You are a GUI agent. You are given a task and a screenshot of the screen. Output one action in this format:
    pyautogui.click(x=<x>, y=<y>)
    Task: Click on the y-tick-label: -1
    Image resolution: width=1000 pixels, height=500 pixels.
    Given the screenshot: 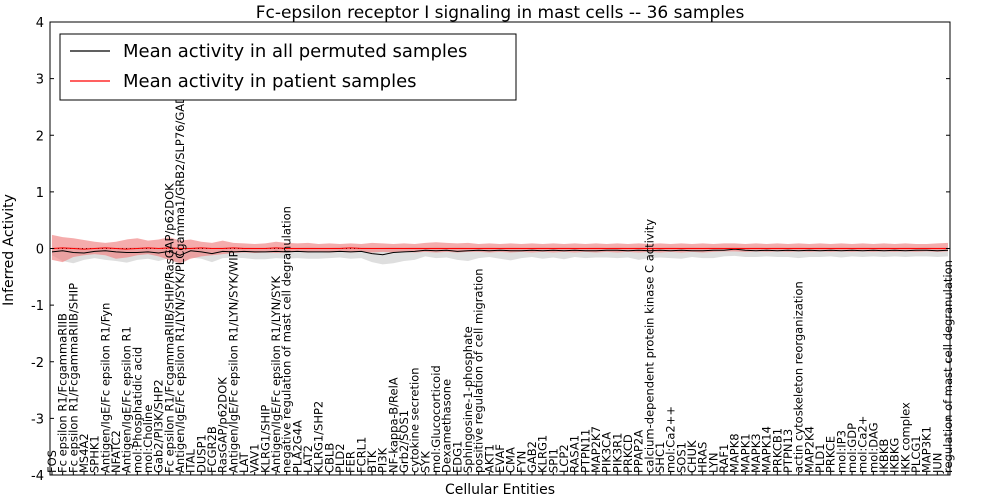 What is the action you would take?
    pyautogui.click(x=37, y=306)
    